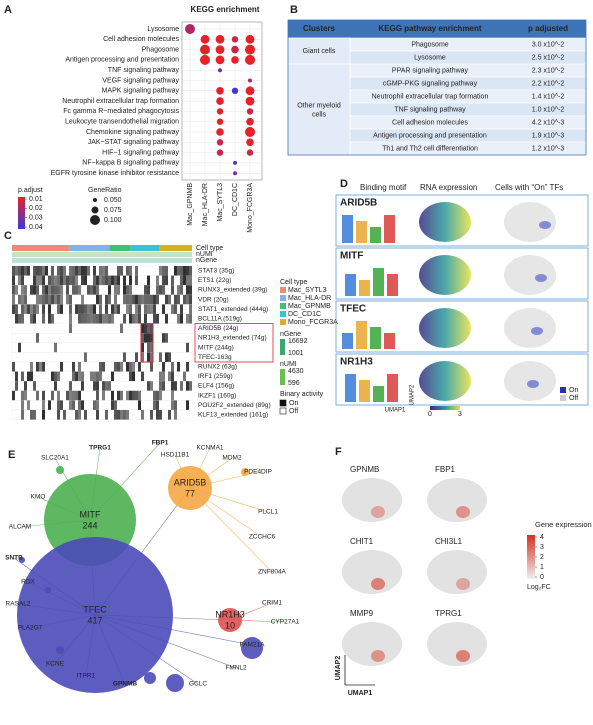 The image size is (593, 725). Describe the element at coordinates (548, 44) in the screenshot. I see `table-cell: 3.0 x10^-2` at that location.